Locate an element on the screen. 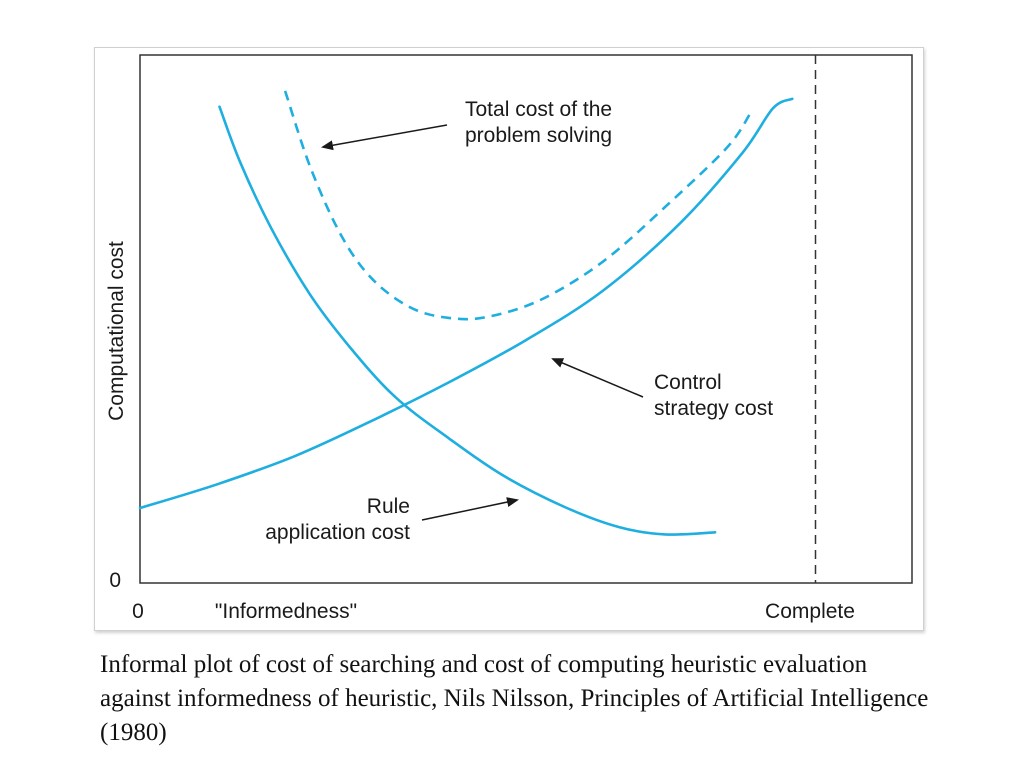 This screenshot has width=1024, height=768. annotation-control-line-2: strategy cost is located at coordinates (713, 408).